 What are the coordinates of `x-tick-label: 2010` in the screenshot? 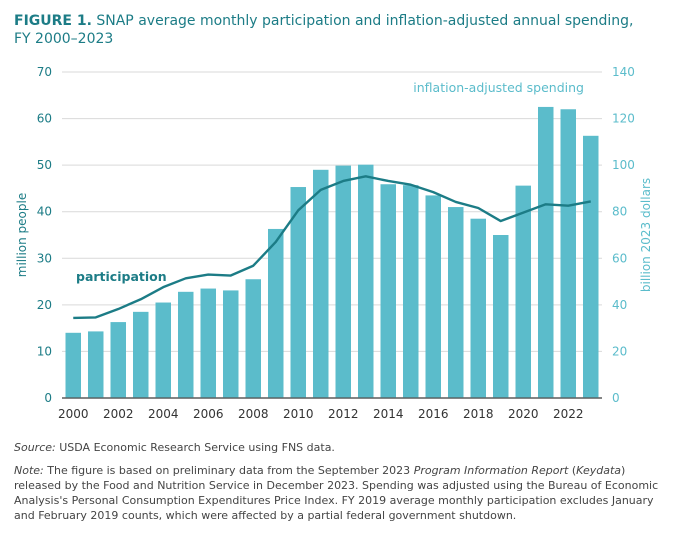 It's located at (298, 414).